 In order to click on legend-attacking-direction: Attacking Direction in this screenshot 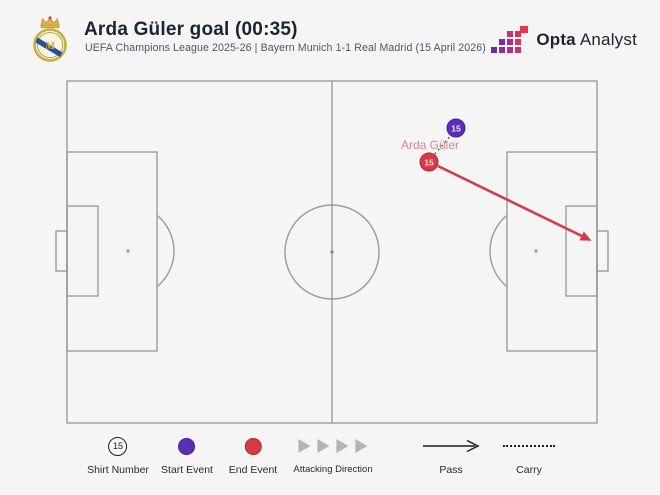, I will do `click(333, 455)`.